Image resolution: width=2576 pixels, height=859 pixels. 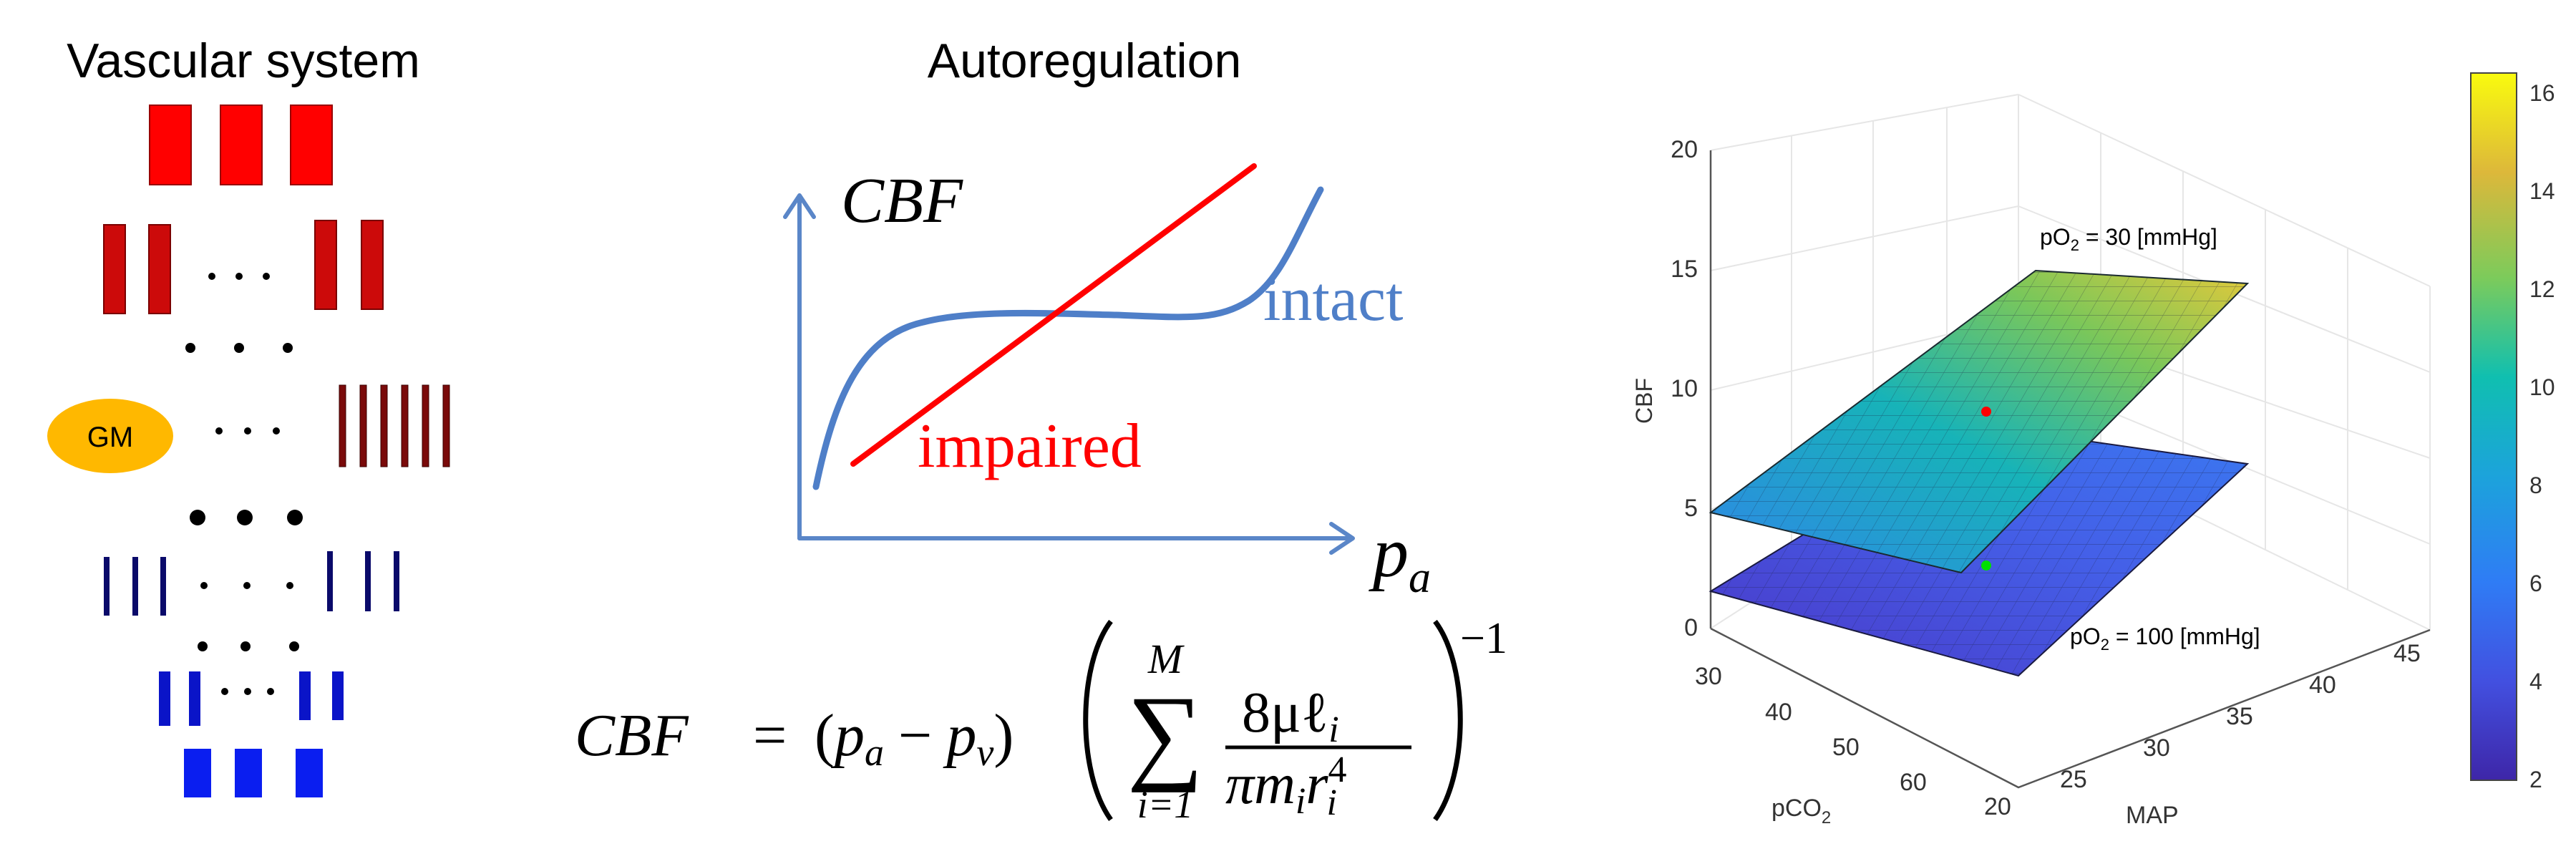 What do you see at coordinates (1684, 269) in the screenshot?
I see `z-tick: 15` at bounding box center [1684, 269].